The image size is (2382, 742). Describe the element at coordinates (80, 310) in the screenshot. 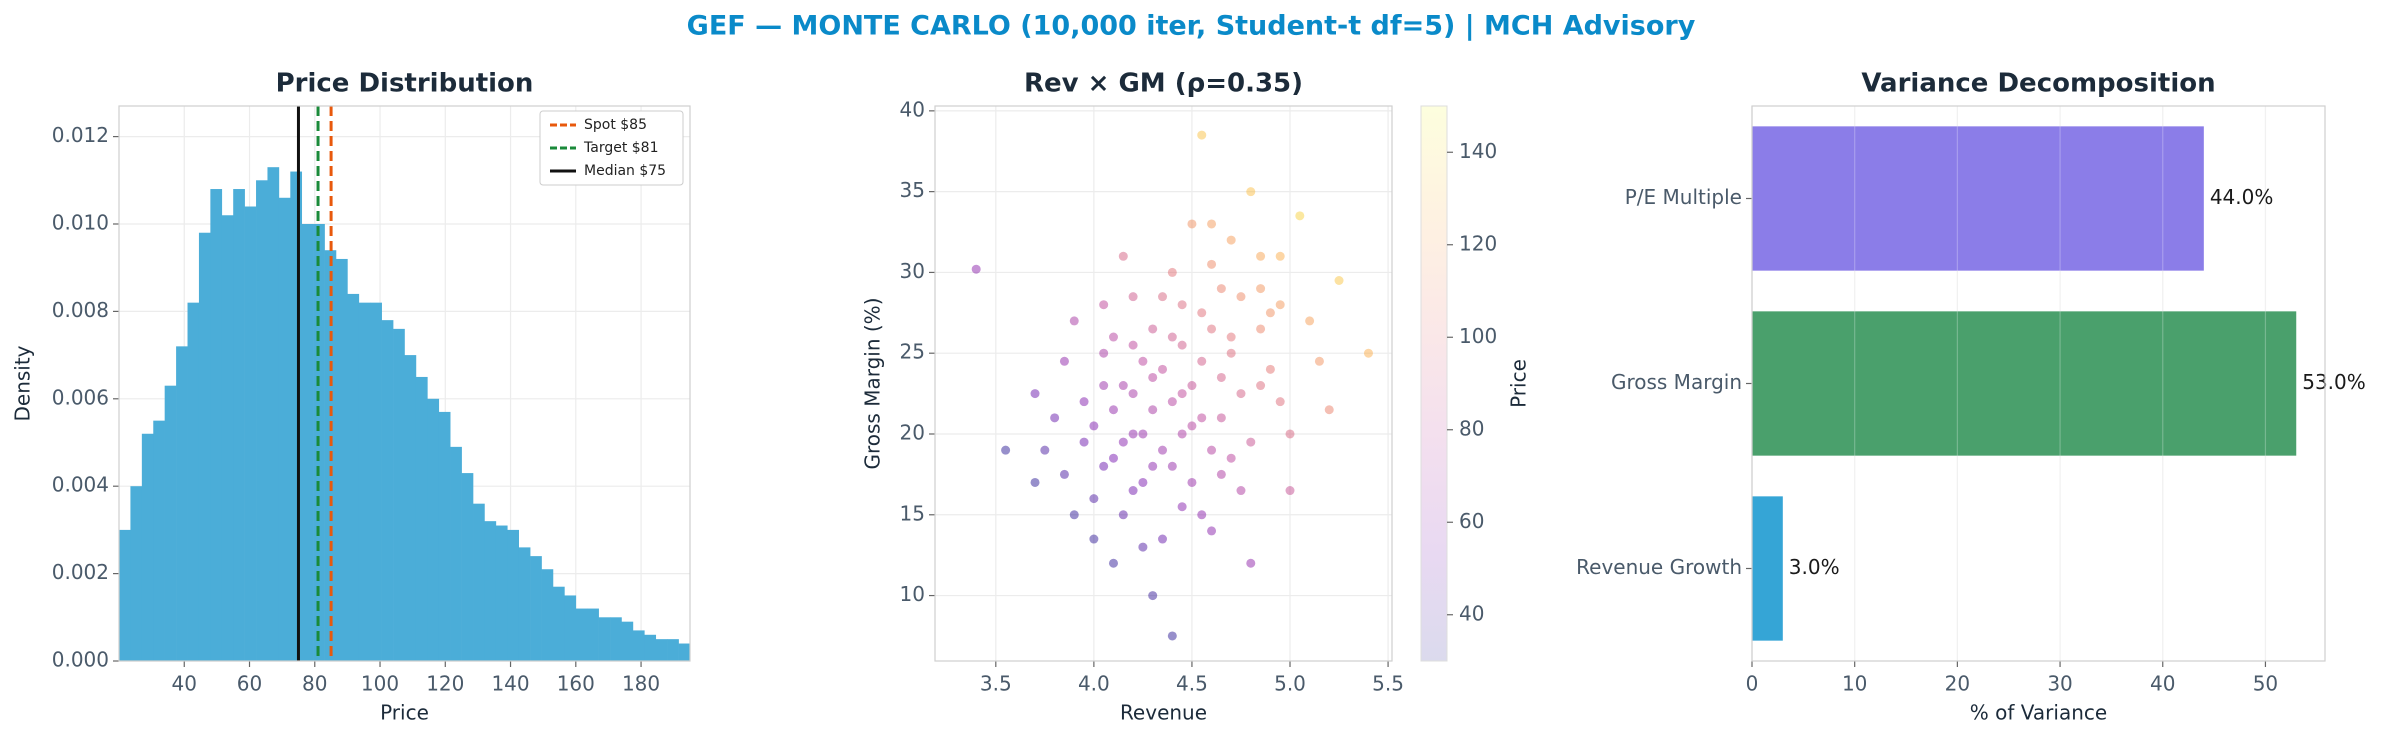

I see `y-tick-label: 0.008` at that location.